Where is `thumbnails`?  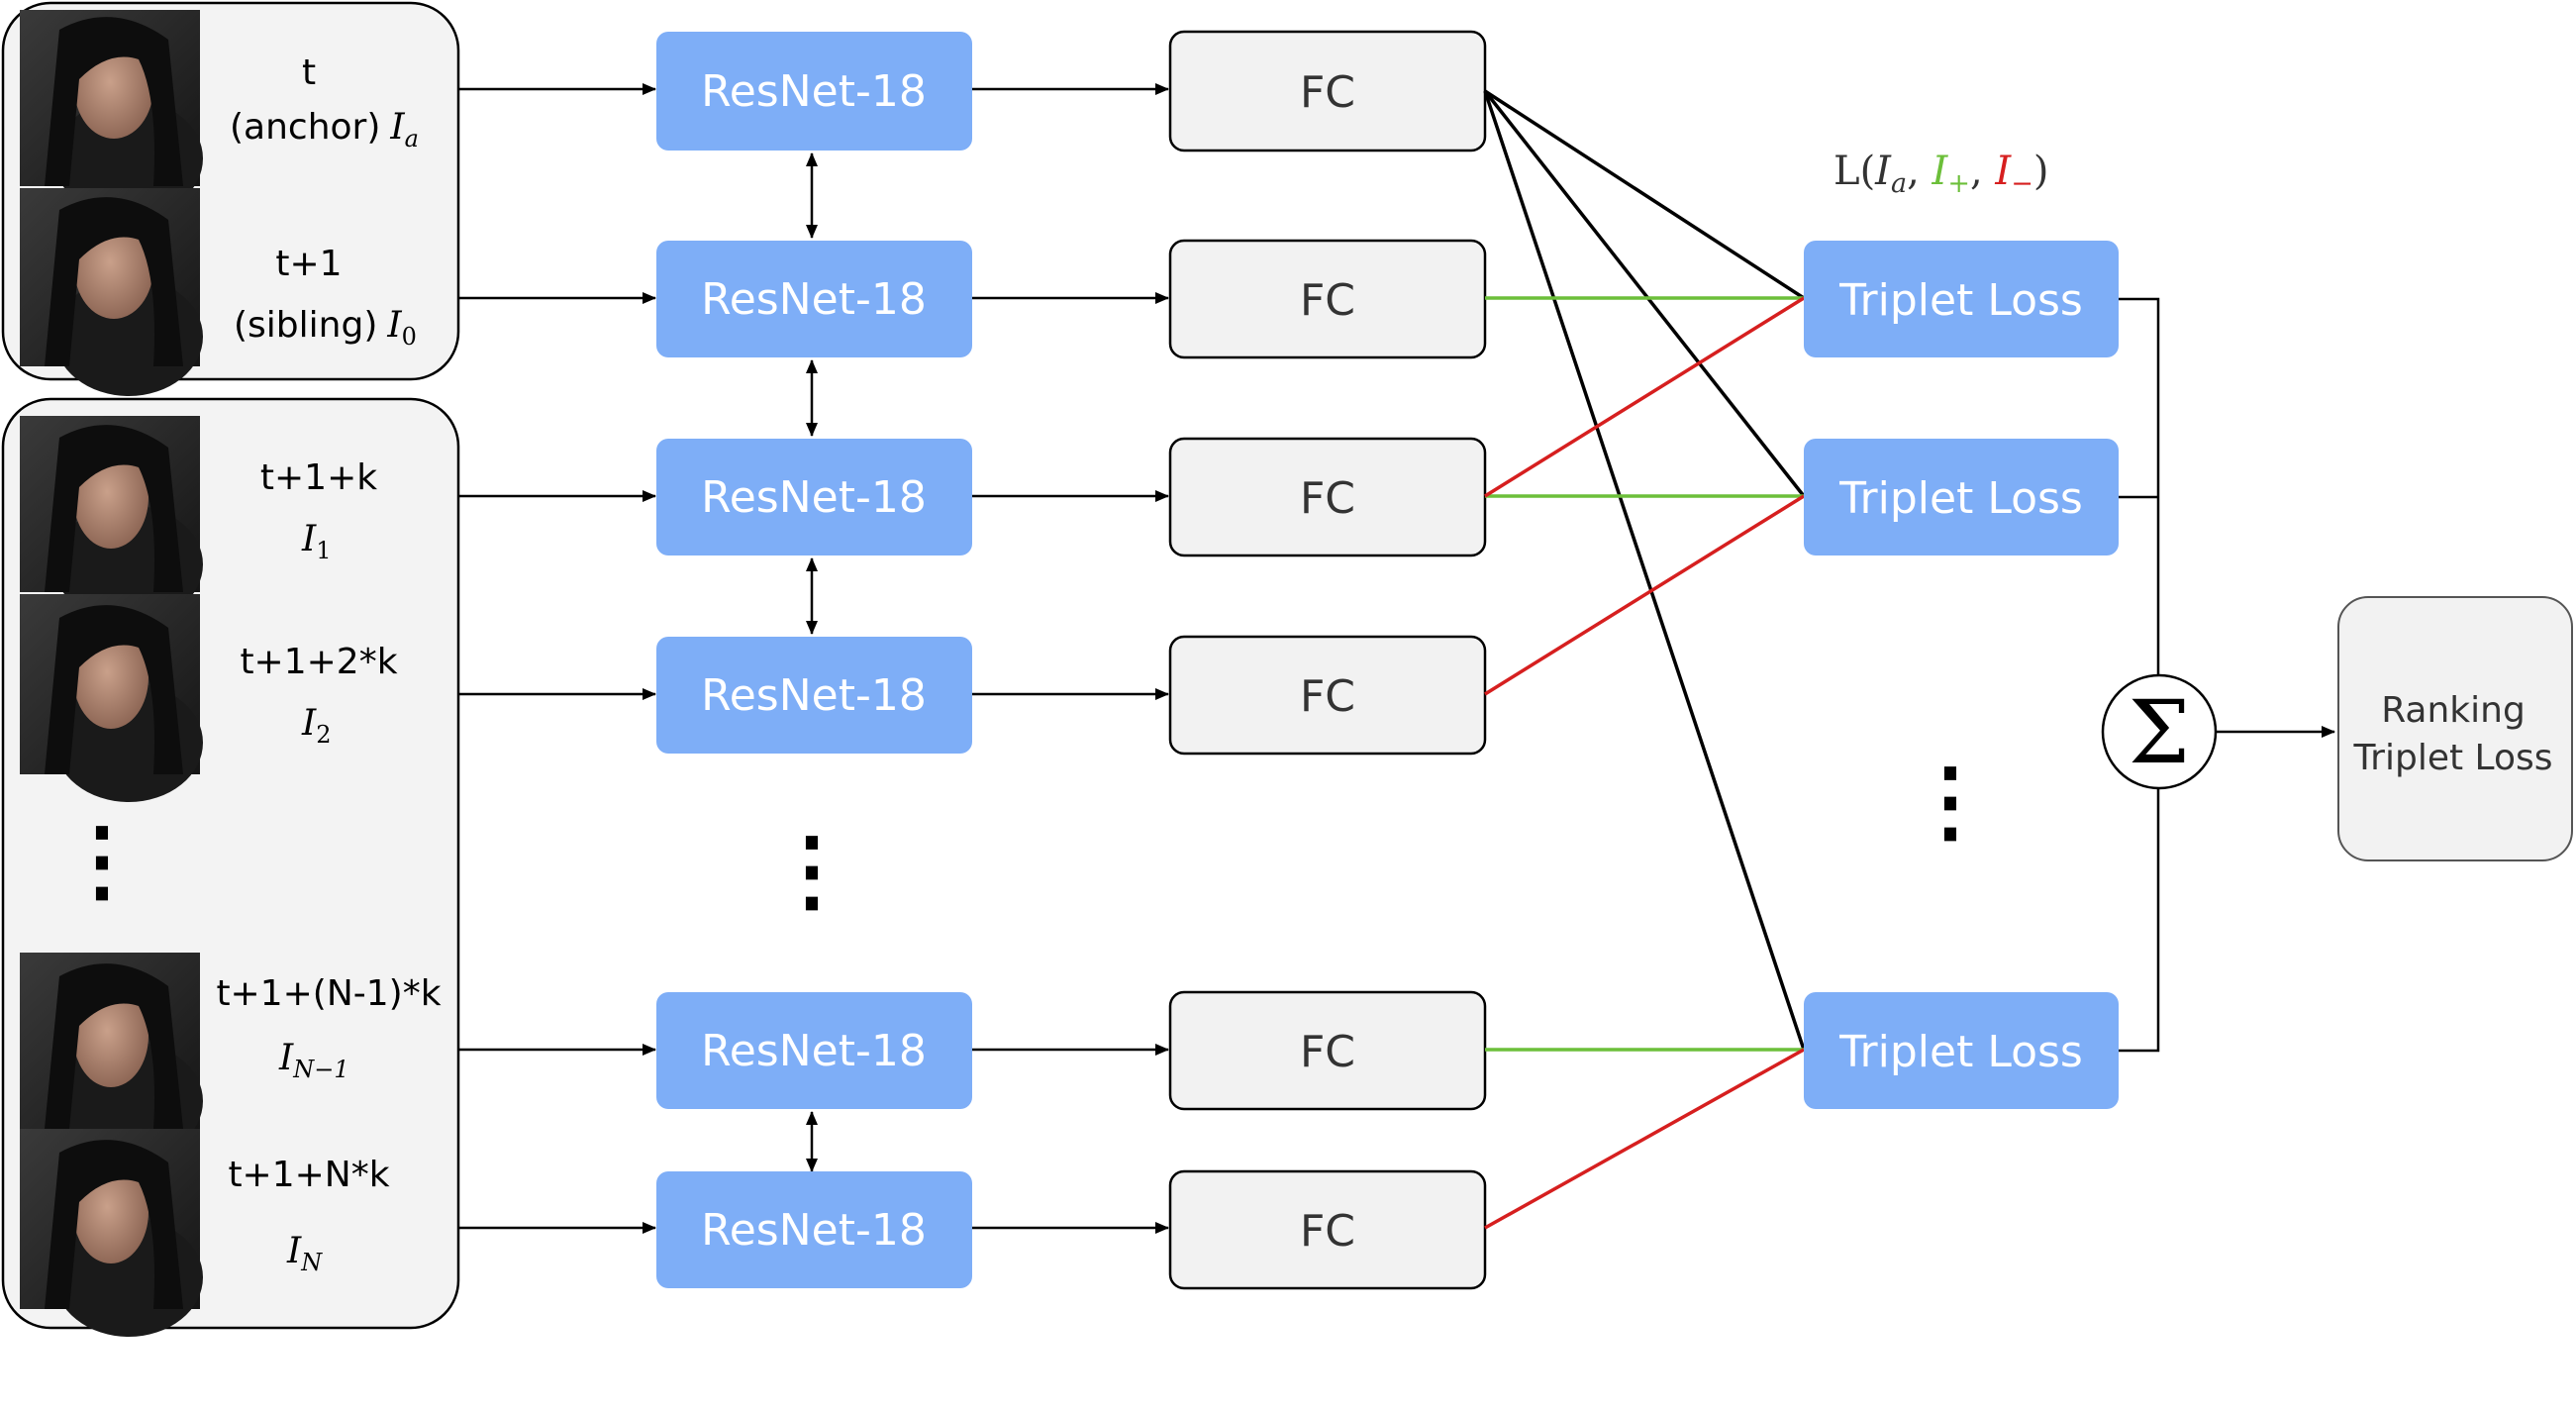
thumbnails is located at coordinates (112, 674).